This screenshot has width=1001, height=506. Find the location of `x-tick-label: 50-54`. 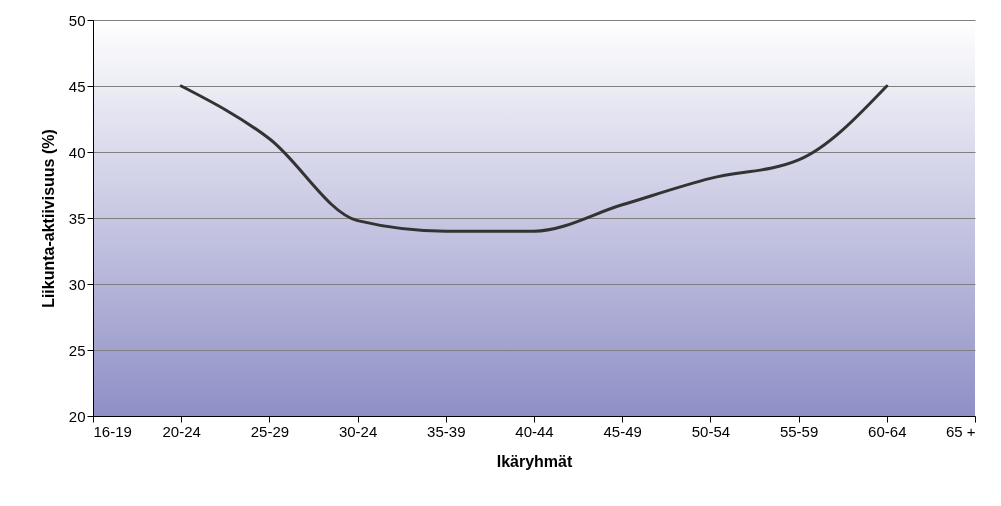

x-tick-label: 50-54 is located at coordinates (711, 431).